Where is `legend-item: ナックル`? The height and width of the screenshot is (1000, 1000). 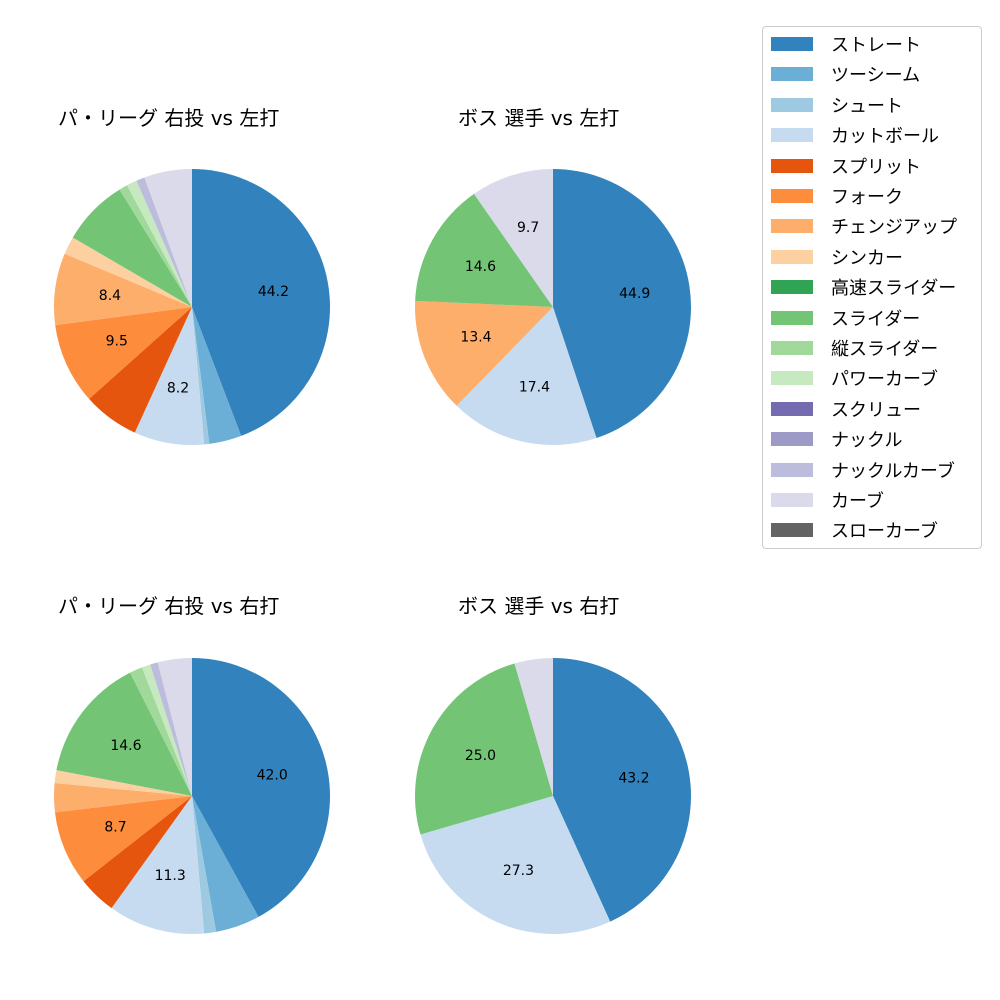
legend-item: ナックル is located at coordinates (837, 440).